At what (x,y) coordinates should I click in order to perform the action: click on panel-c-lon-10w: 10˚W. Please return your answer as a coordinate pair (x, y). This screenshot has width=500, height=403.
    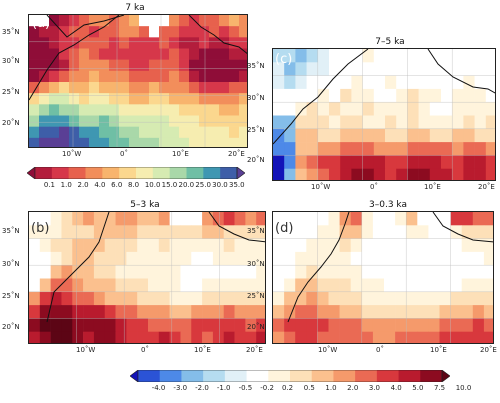
    Looking at the image, I should click on (321, 187).